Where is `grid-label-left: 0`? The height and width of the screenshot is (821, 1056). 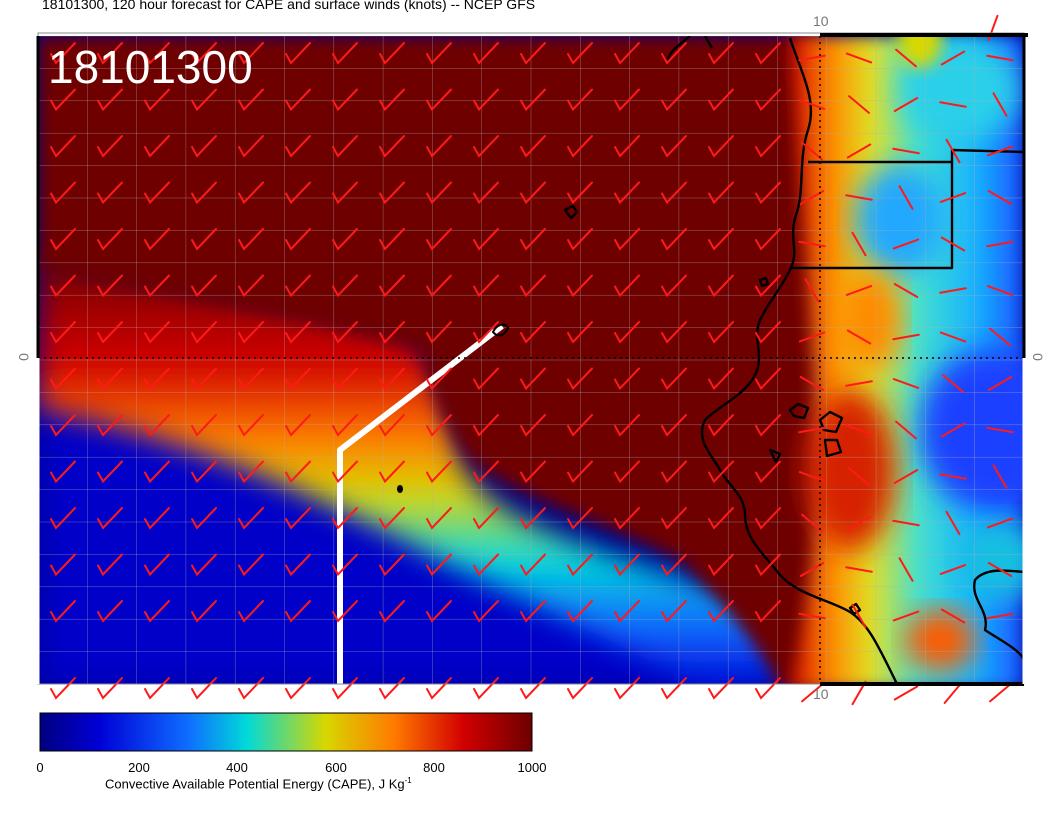 grid-label-left: 0 is located at coordinates (23, 357).